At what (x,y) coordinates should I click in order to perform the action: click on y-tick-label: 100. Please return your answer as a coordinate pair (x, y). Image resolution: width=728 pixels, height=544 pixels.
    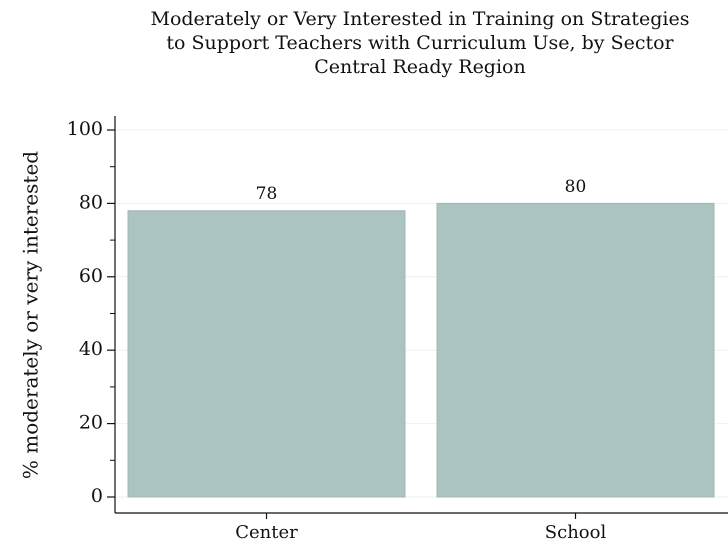
    Looking at the image, I should click on (85, 129).